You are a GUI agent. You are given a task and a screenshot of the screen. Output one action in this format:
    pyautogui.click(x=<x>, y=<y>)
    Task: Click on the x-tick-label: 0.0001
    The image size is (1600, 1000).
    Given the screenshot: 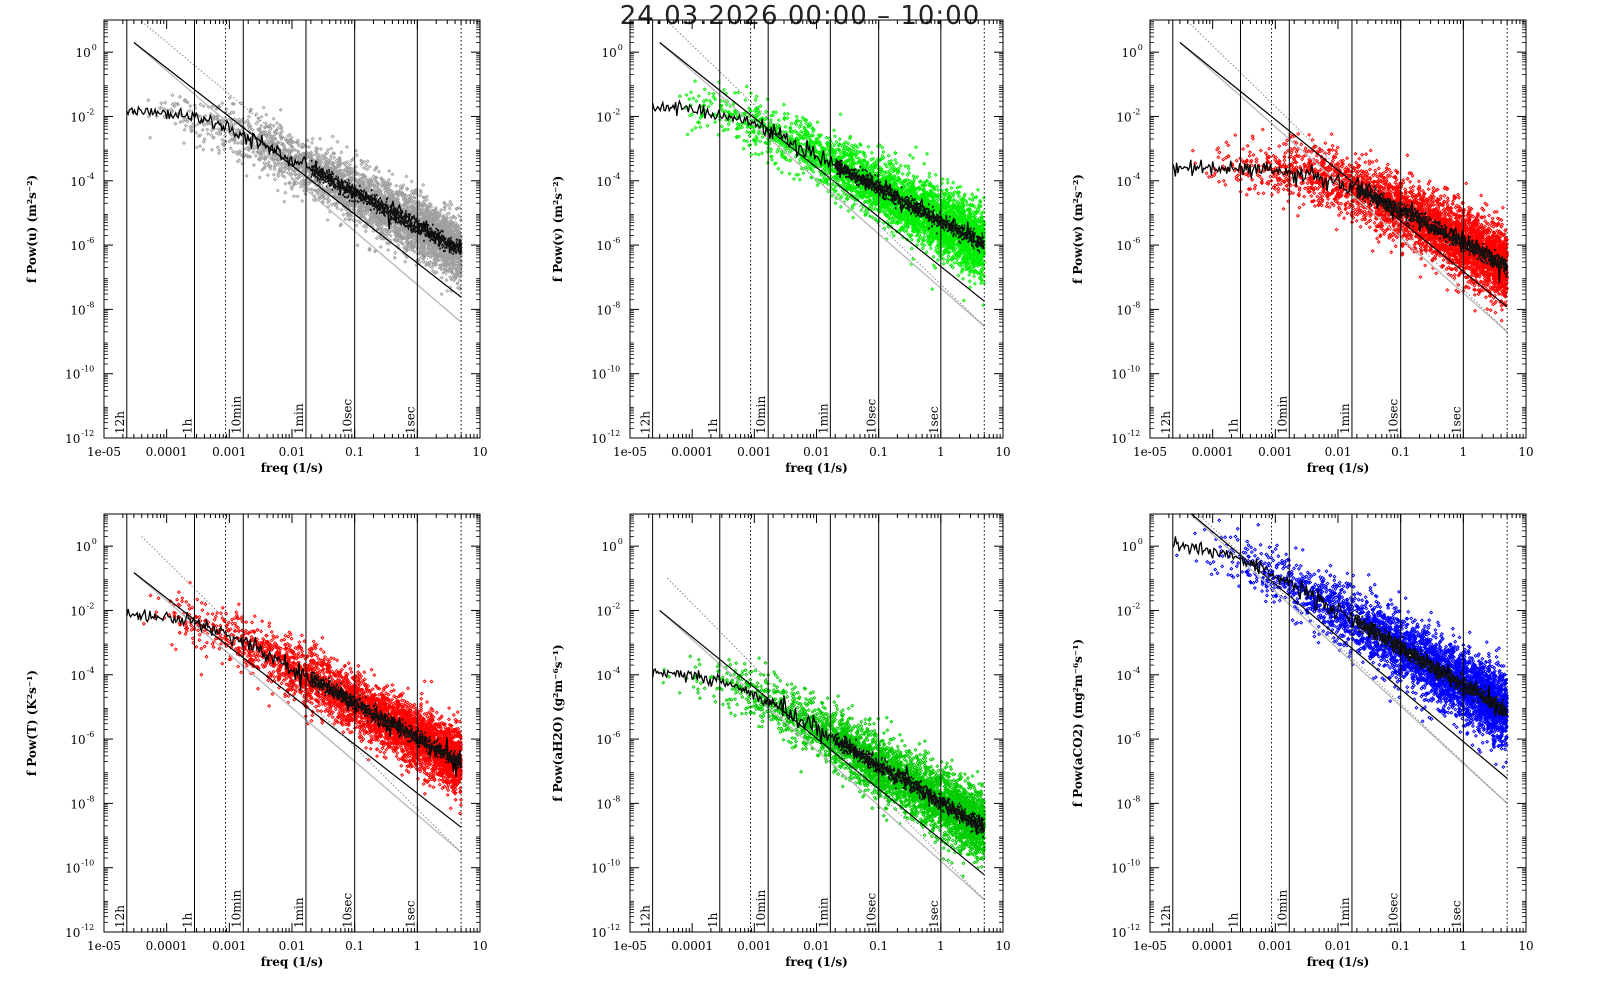 What is the action you would take?
    pyautogui.click(x=167, y=452)
    